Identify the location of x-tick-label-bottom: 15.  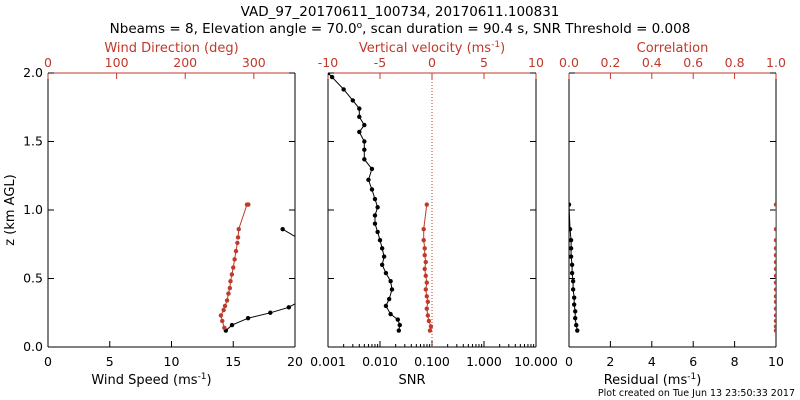
(233, 361).